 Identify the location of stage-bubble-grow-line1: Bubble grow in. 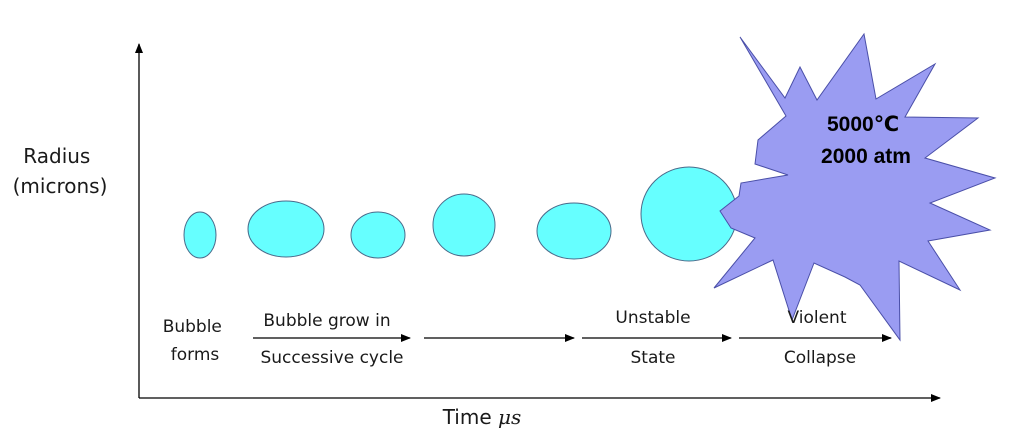
(326, 321).